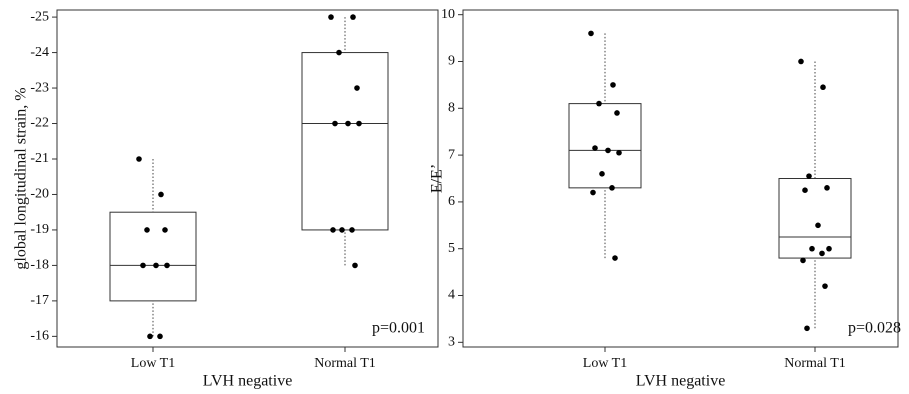  Describe the element at coordinates (39, 158) in the screenshot. I see `y-tick-label: -21` at that location.